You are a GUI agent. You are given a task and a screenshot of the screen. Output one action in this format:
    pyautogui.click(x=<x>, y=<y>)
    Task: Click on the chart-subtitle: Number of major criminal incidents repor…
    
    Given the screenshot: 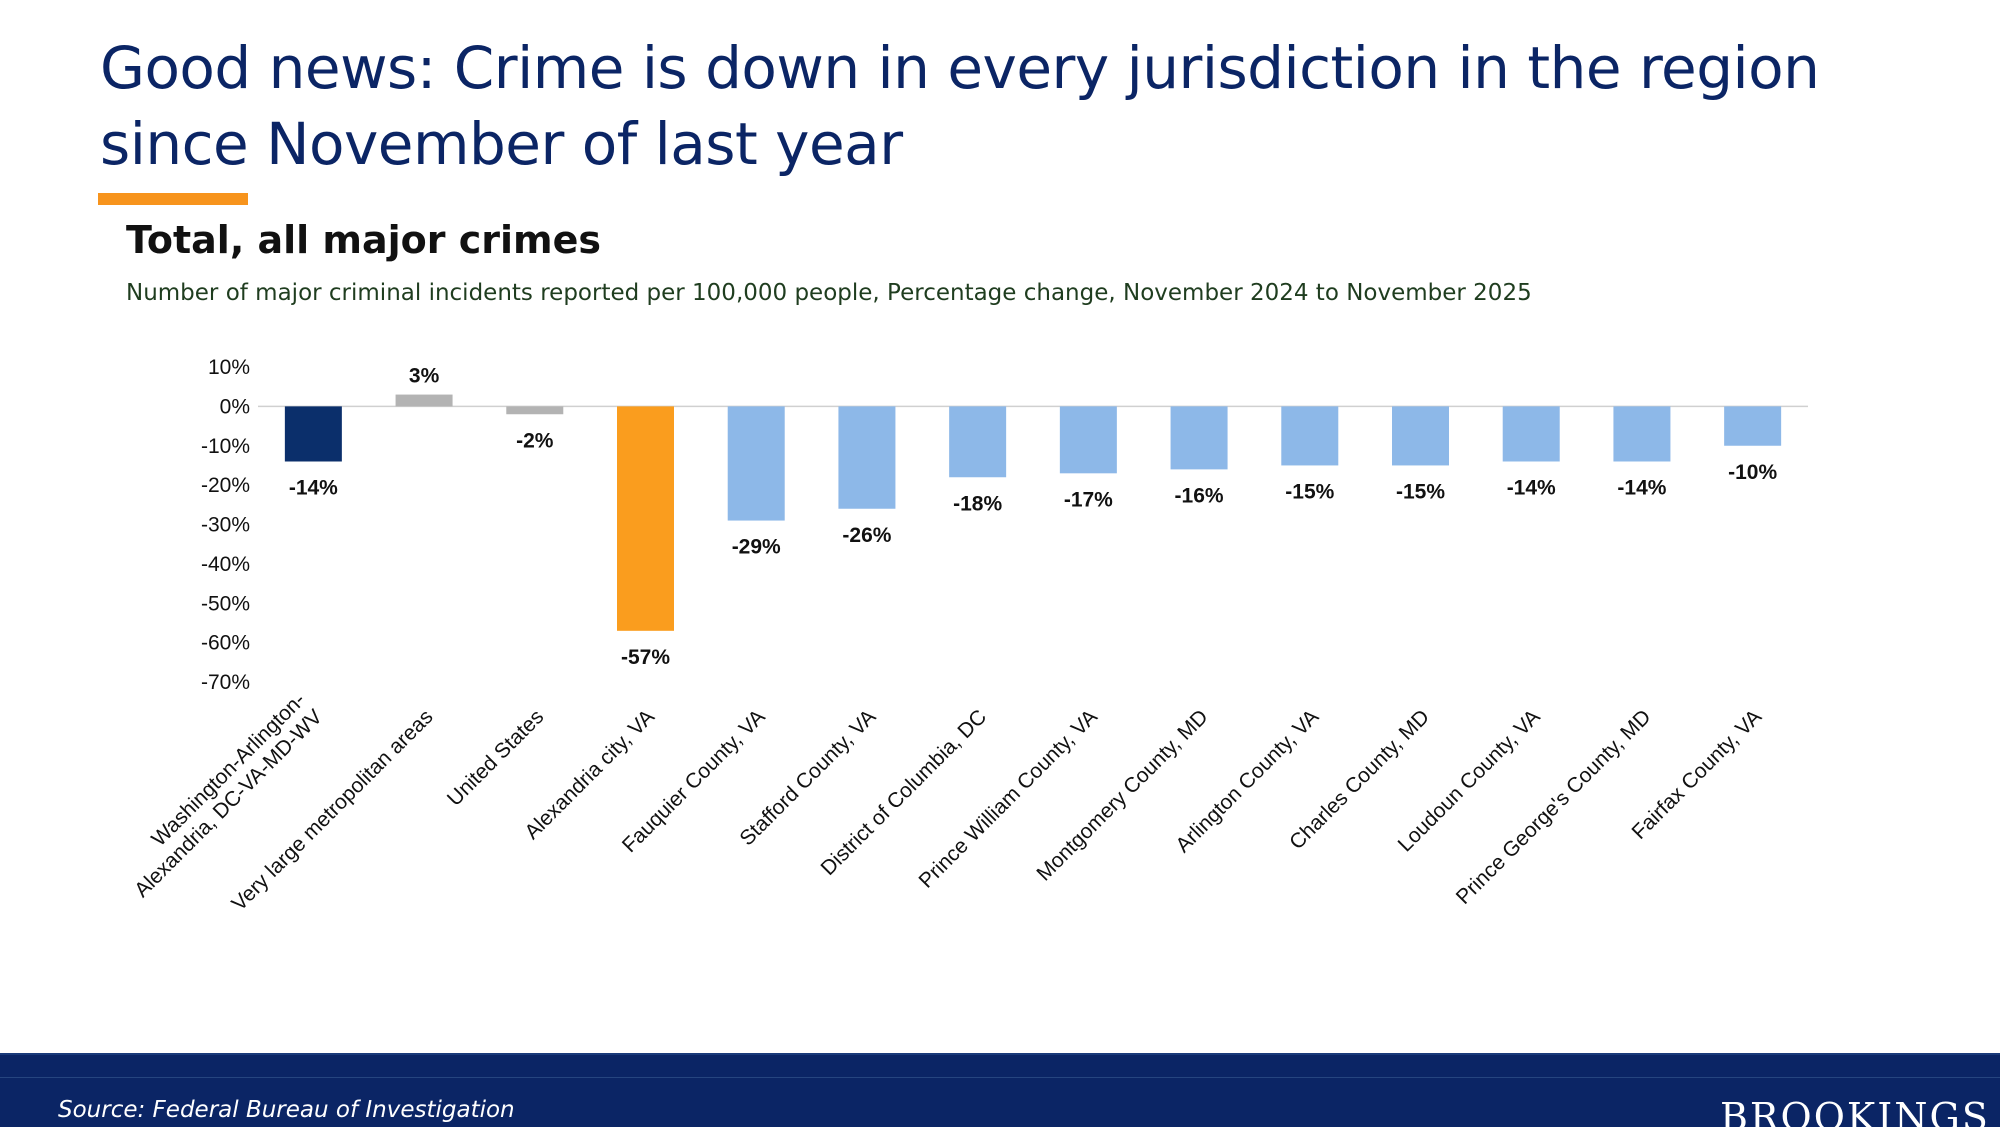 What is the action you would take?
    pyautogui.click(x=829, y=293)
    